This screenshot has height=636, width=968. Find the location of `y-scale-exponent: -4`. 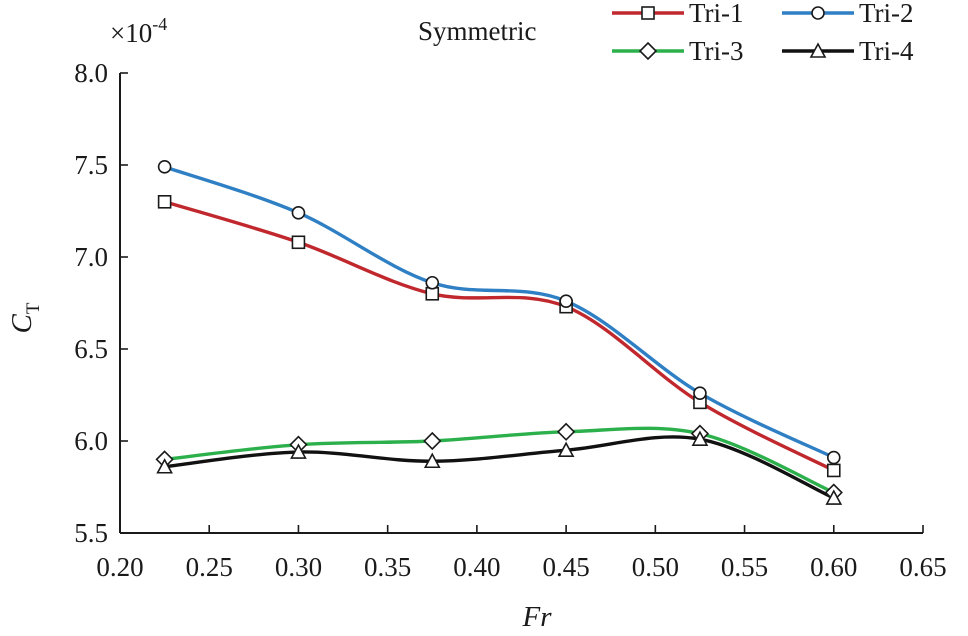

y-scale-exponent: -4 is located at coordinates (159, 24).